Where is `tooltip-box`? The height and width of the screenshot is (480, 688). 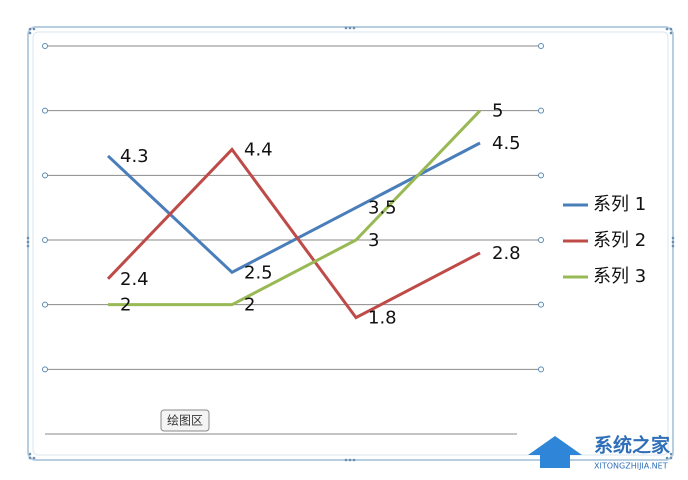
tooltip-box is located at coordinates (185, 420).